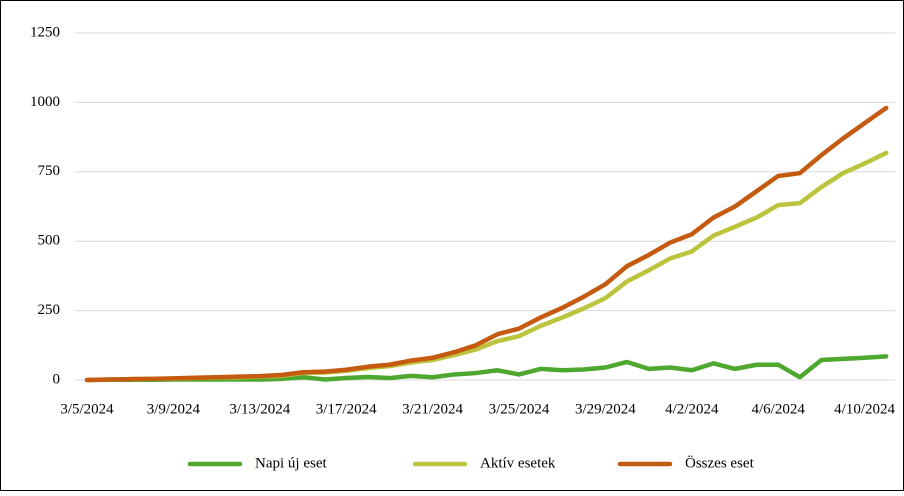 This screenshot has height=496, width=904. What do you see at coordinates (45, 102) in the screenshot?
I see `y-tick-label: 1000` at bounding box center [45, 102].